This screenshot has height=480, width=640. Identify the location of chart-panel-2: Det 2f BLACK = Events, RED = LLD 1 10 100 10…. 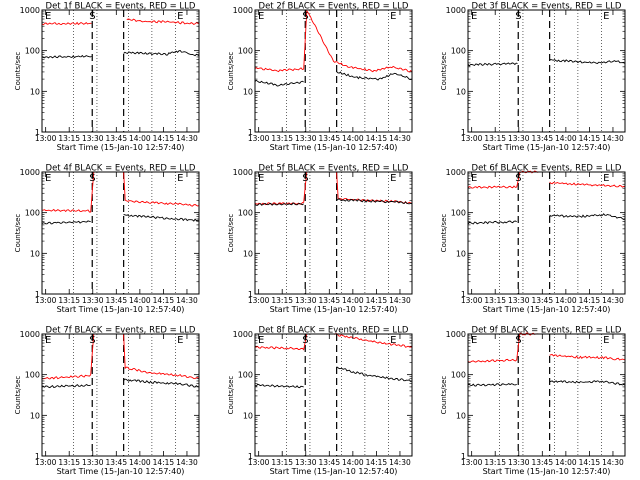
(320, 77).